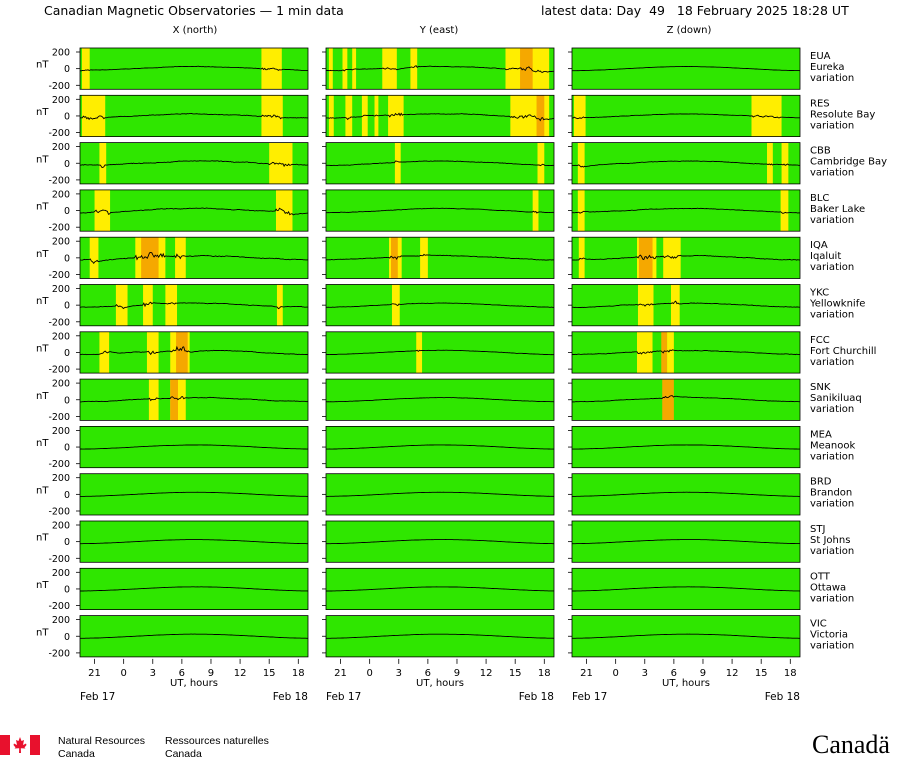 This screenshot has width=900, height=770. Describe the element at coordinates (457, 673) in the screenshot. I see `x-tick-label: 9` at that location.